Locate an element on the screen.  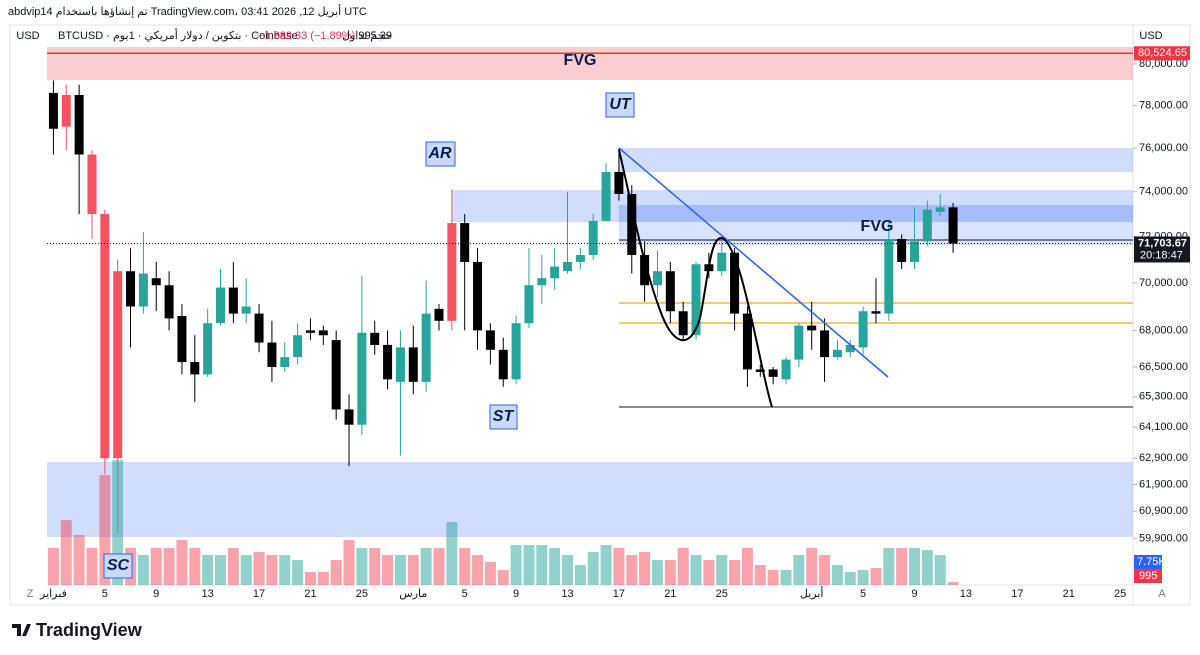
y-tick-label: 64,100.00 is located at coordinates (1163, 427).